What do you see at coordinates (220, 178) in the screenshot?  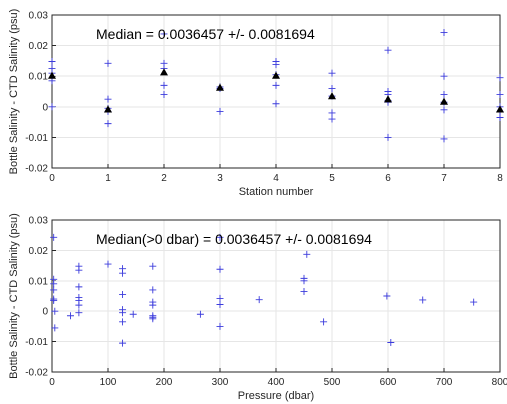 I see `x-tick-label: 3` at bounding box center [220, 178].